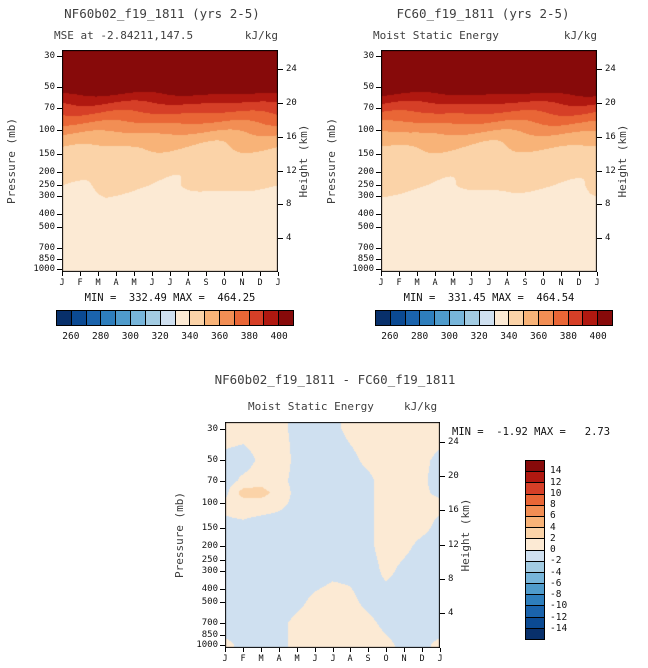  Describe the element at coordinates (556, 561) in the screenshot. I see `diff-colorbar-tick-label: -2` at that location.